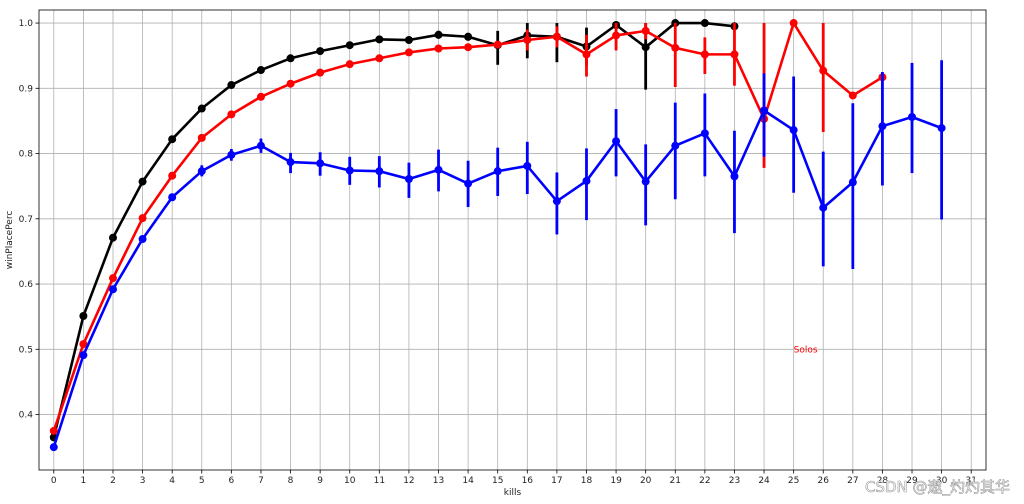  Describe the element at coordinates (54, 481) in the screenshot. I see `x-tick-label: 0` at that location.